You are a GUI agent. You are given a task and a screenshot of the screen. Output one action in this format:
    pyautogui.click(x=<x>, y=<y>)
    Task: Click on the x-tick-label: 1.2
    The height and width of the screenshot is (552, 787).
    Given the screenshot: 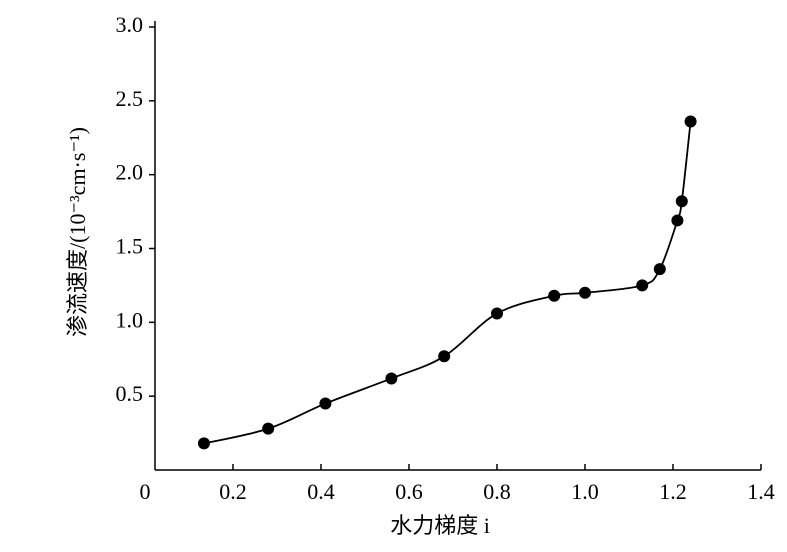 What is the action you would take?
    pyautogui.click(x=673, y=491)
    